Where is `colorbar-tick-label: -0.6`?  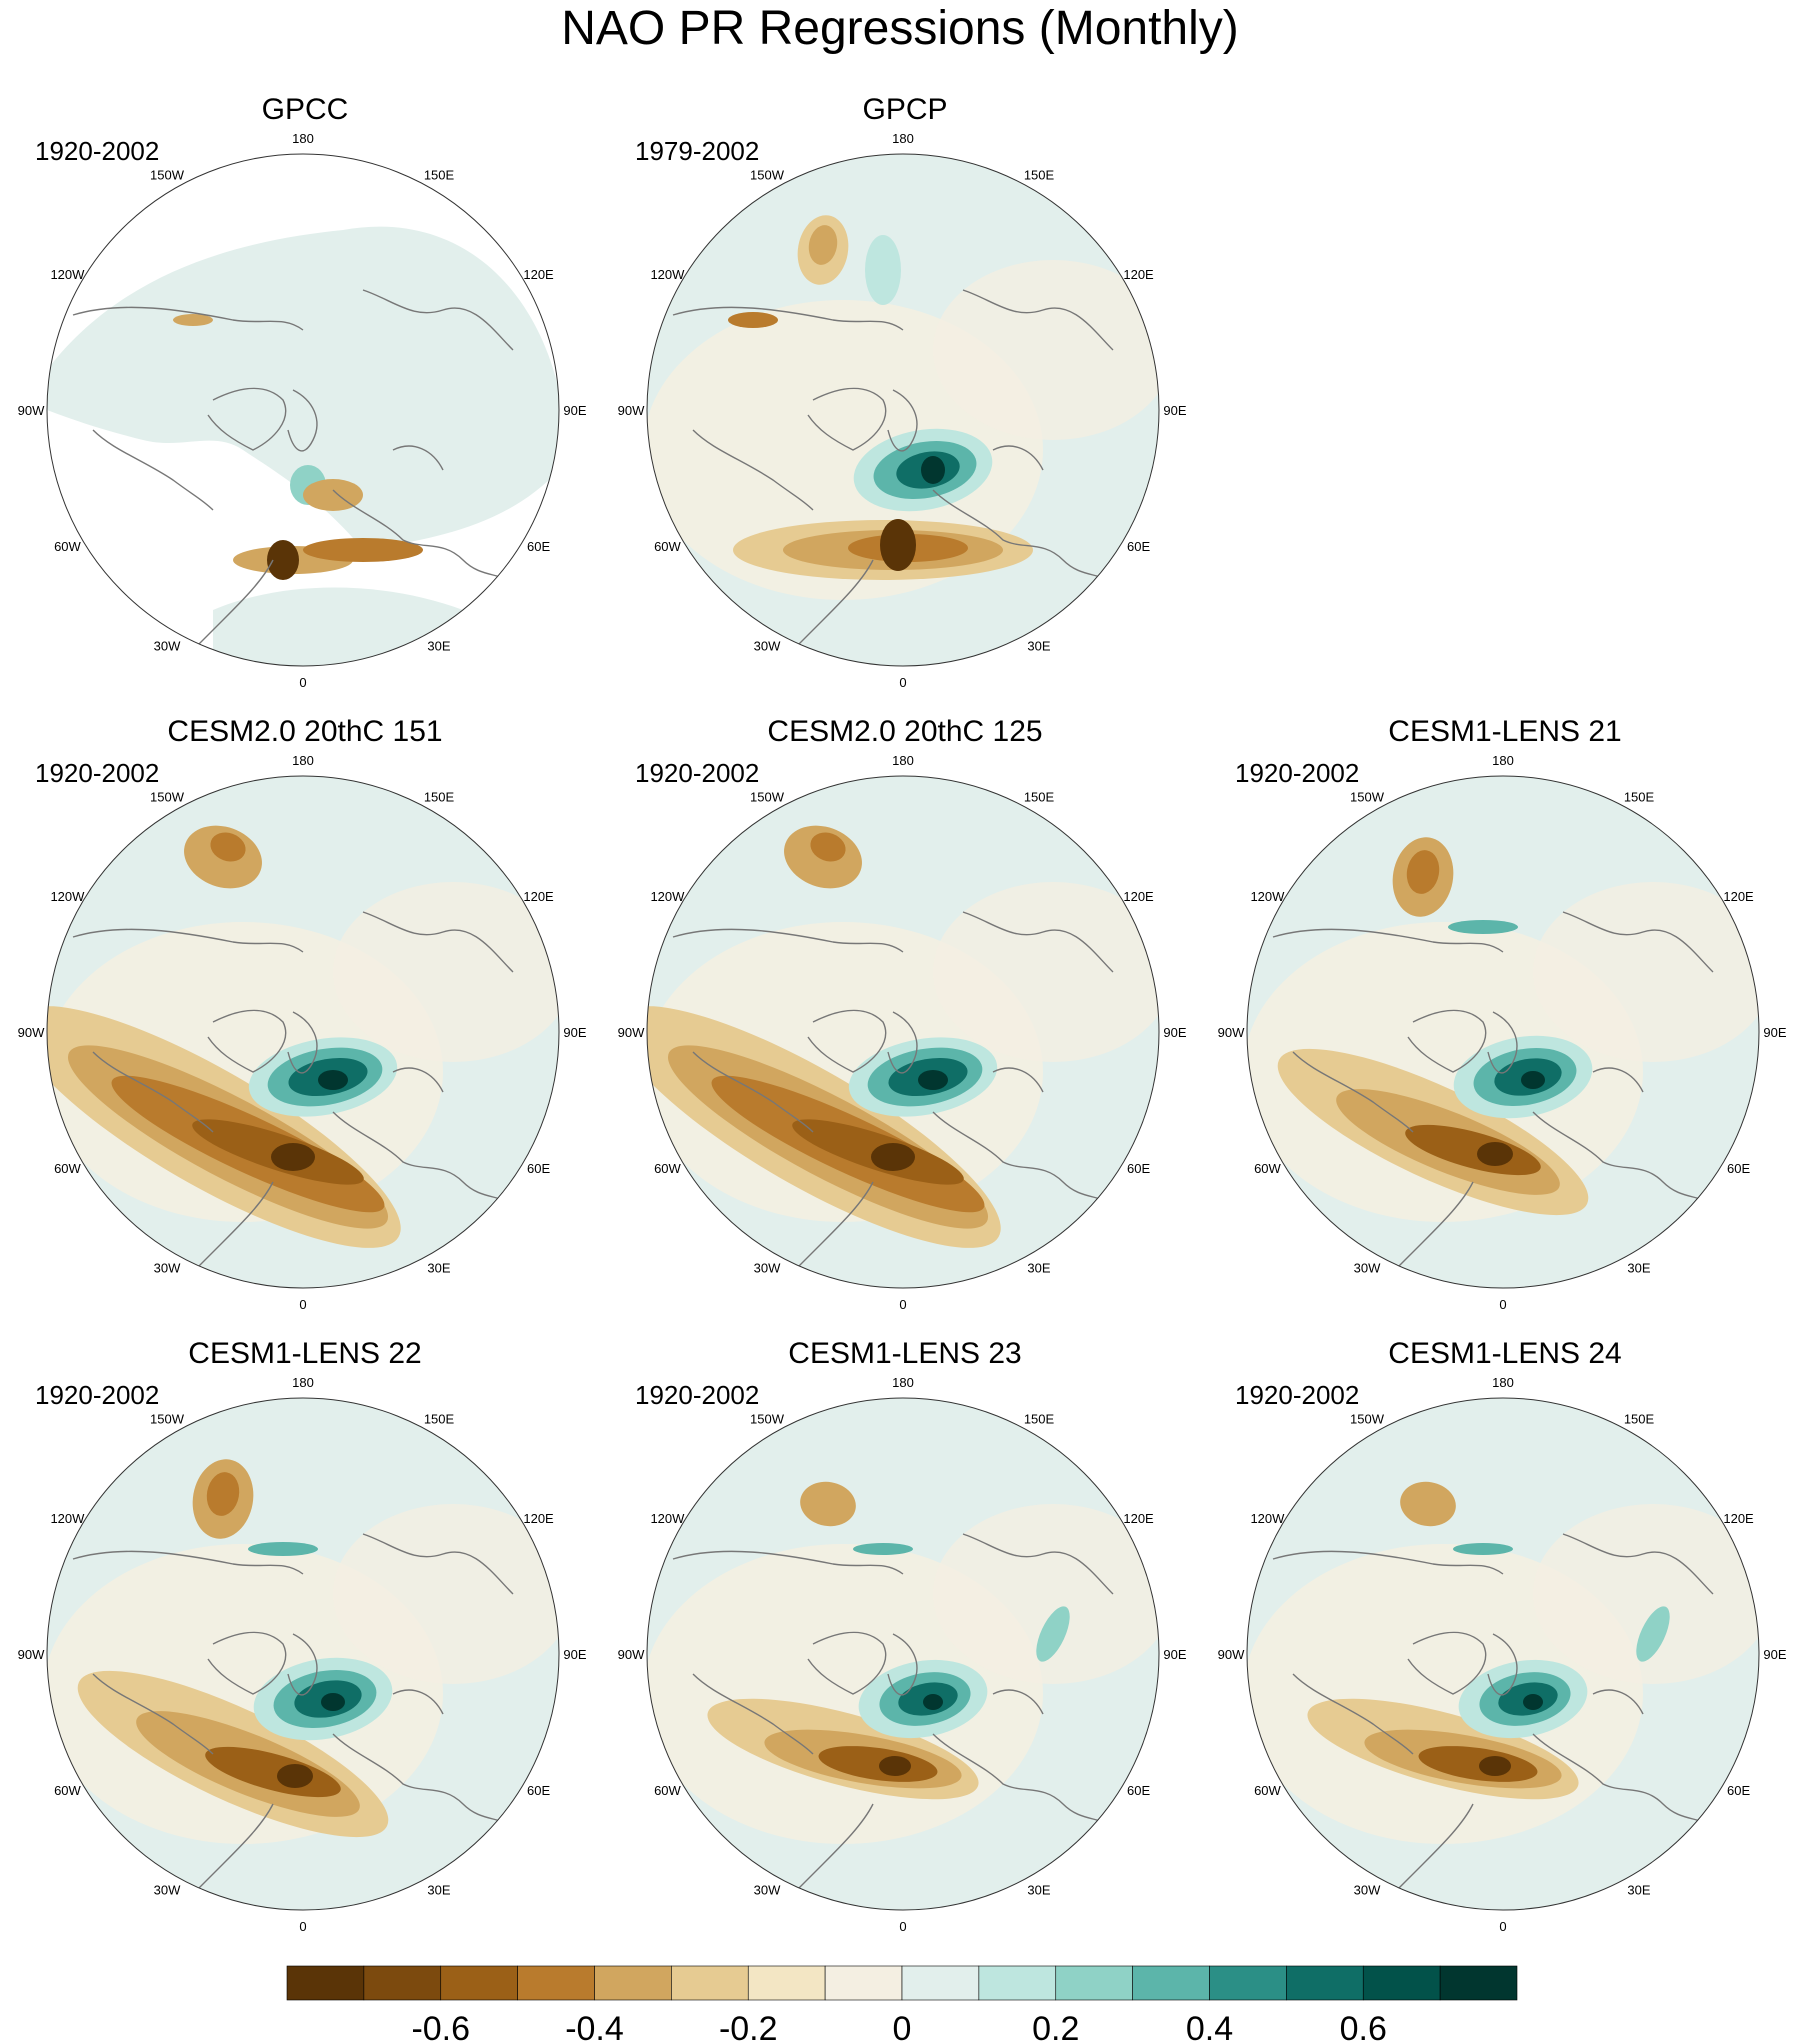 colorbar-tick-label: -0.6 is located at coordinates (440, 2026).